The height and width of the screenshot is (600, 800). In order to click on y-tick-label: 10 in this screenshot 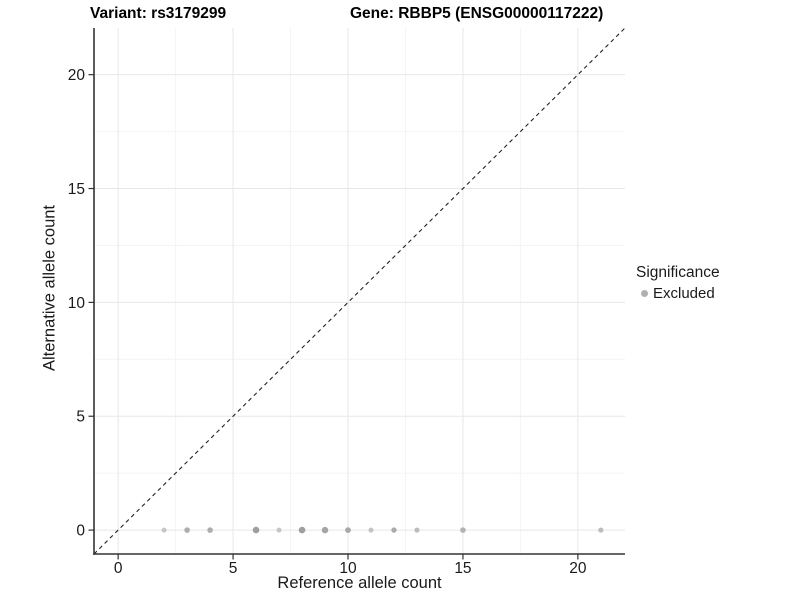, I will do `click(77, 303)`.